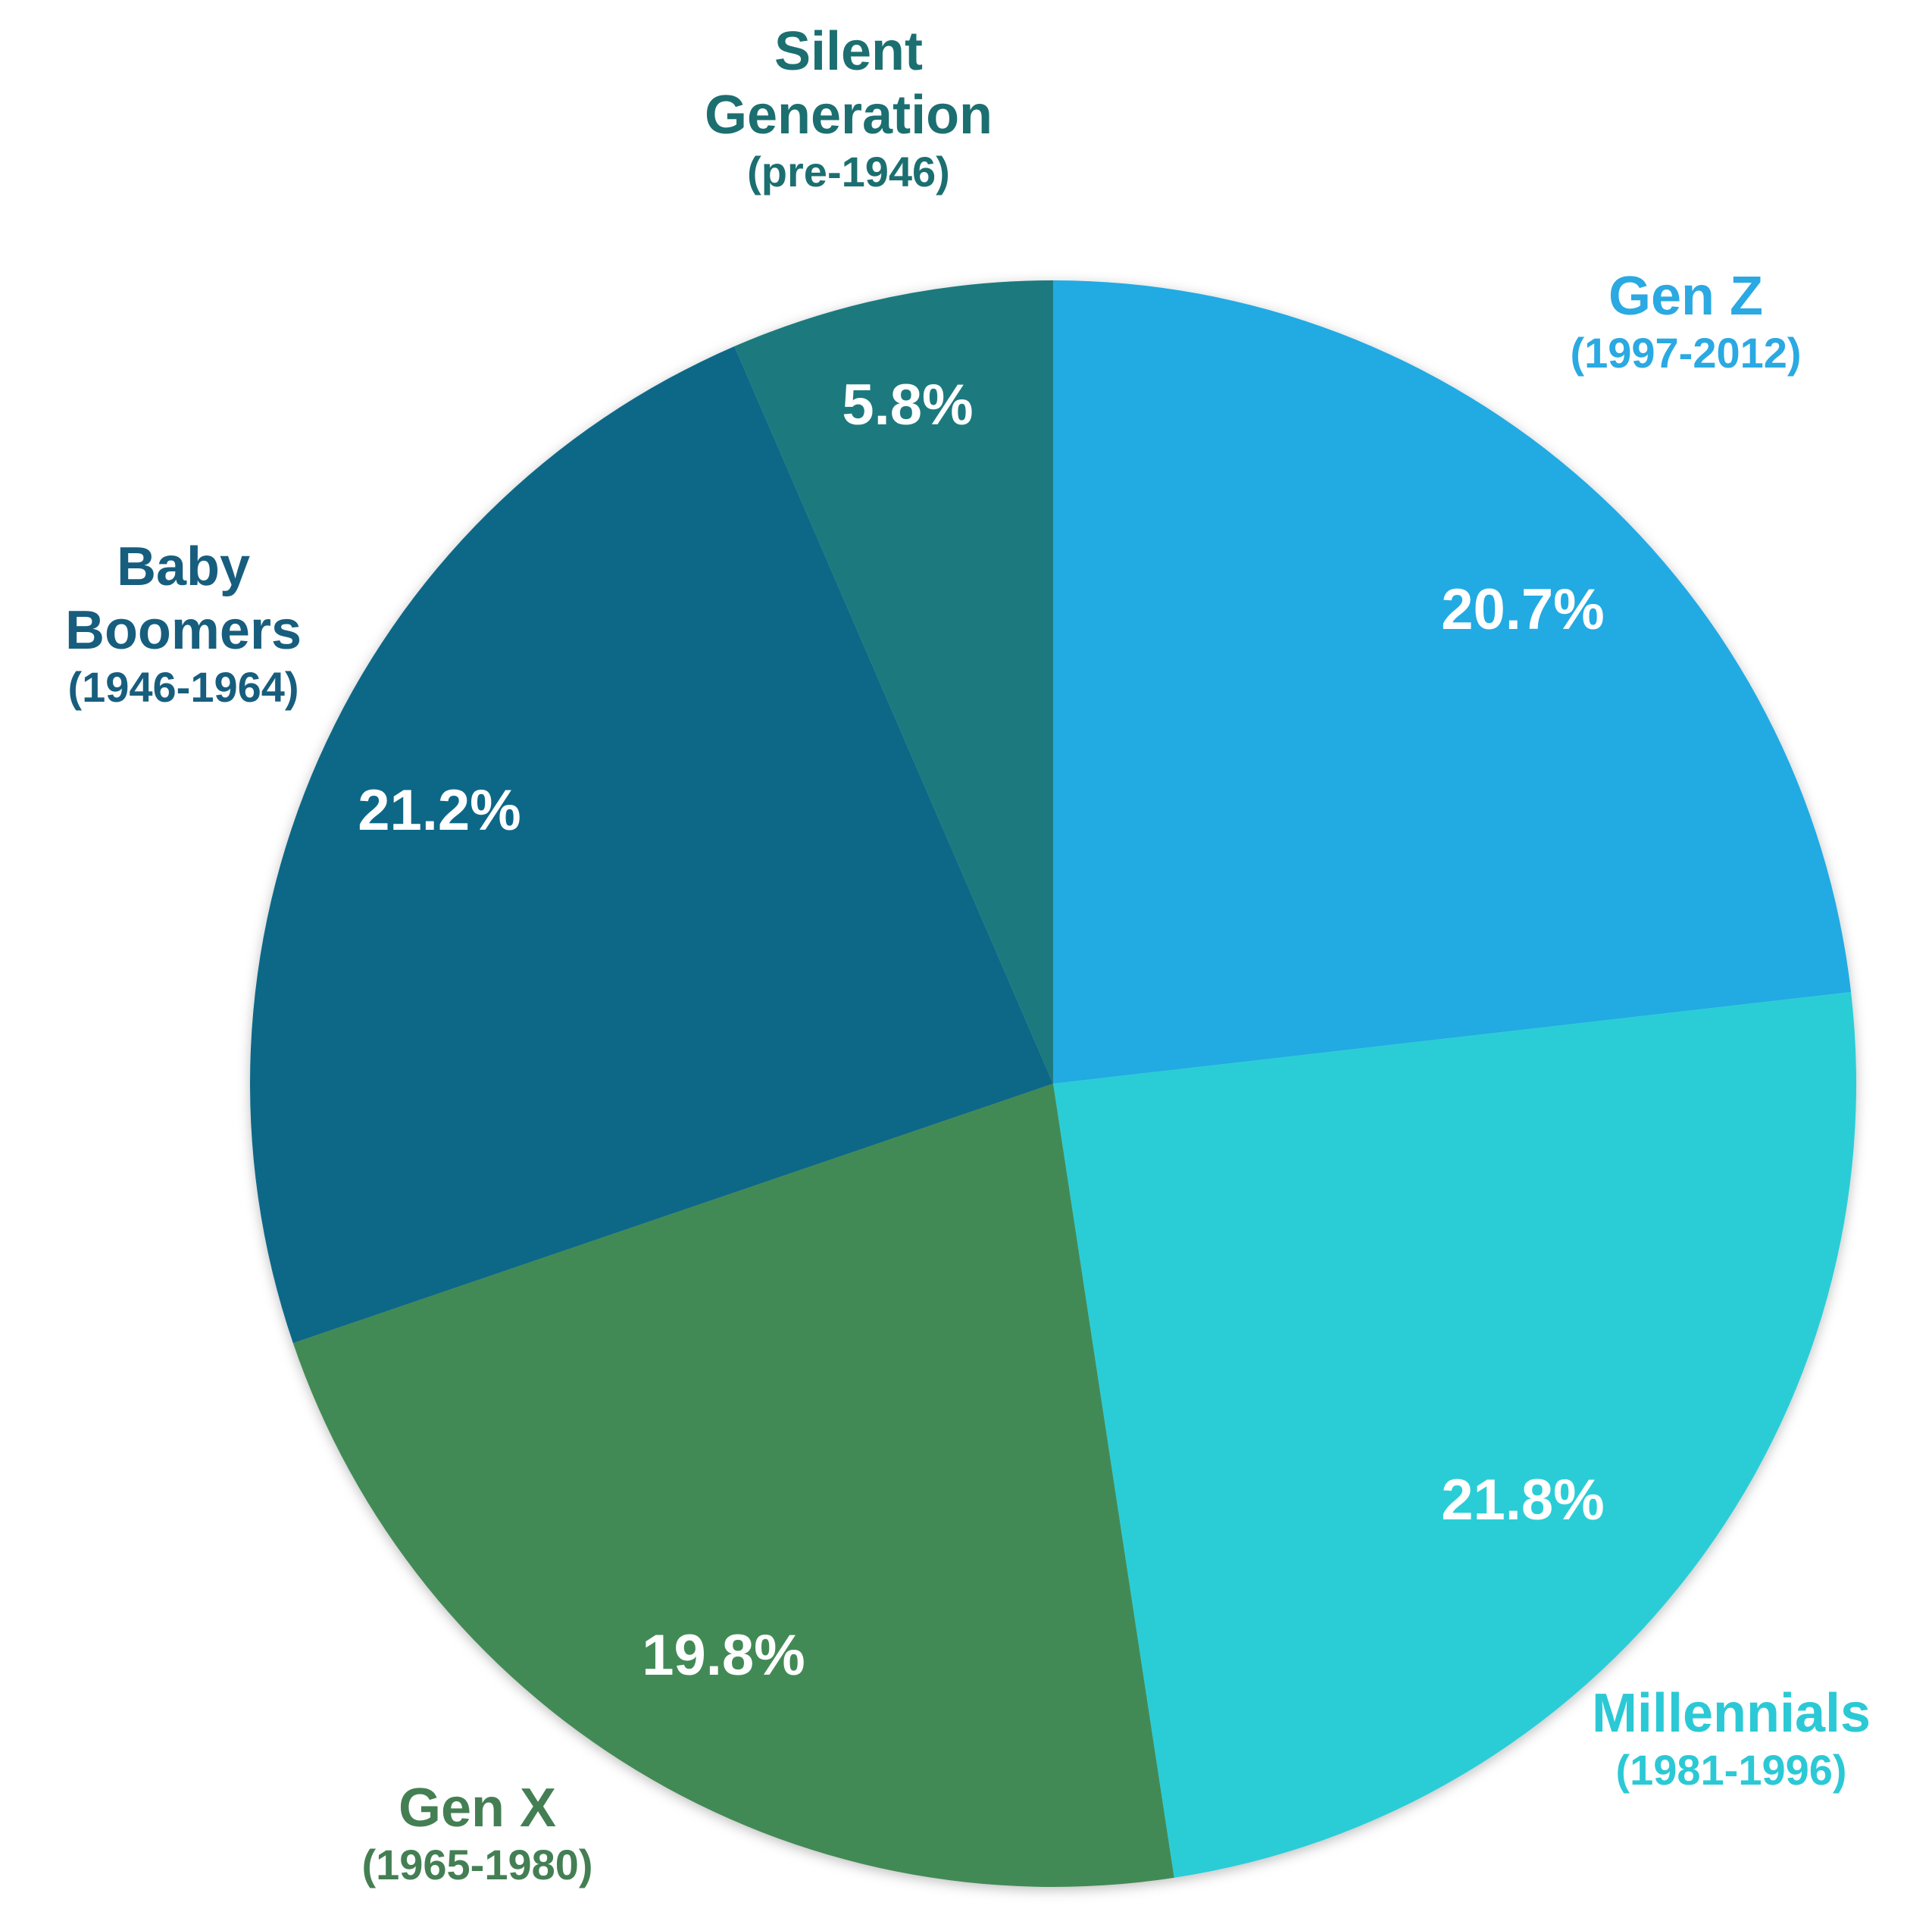 Image resolution: width=1932 pixels, height=1918 pixels. What do you see at coordinates (1523, 610) in the screenshot?
I see `slice-value-label: 20.7%` at bounding box center [1523, 610].